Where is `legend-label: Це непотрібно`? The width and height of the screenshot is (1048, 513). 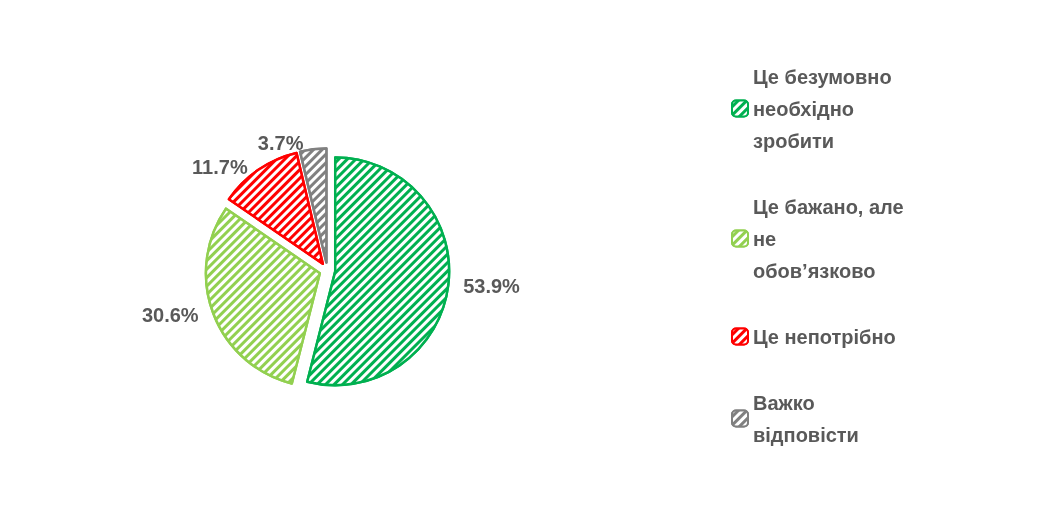 legend-label: Це непотрібно is located at coordinates (824, 336).